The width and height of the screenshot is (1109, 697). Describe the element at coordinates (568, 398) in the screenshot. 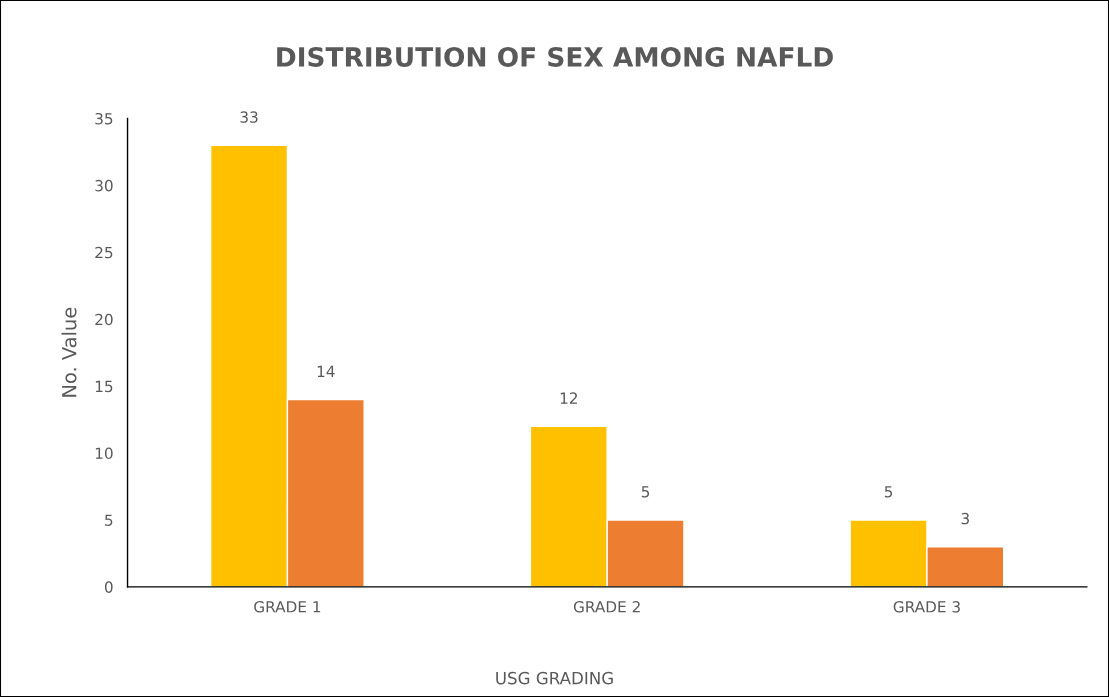

I see `data-label: 12` at that location.